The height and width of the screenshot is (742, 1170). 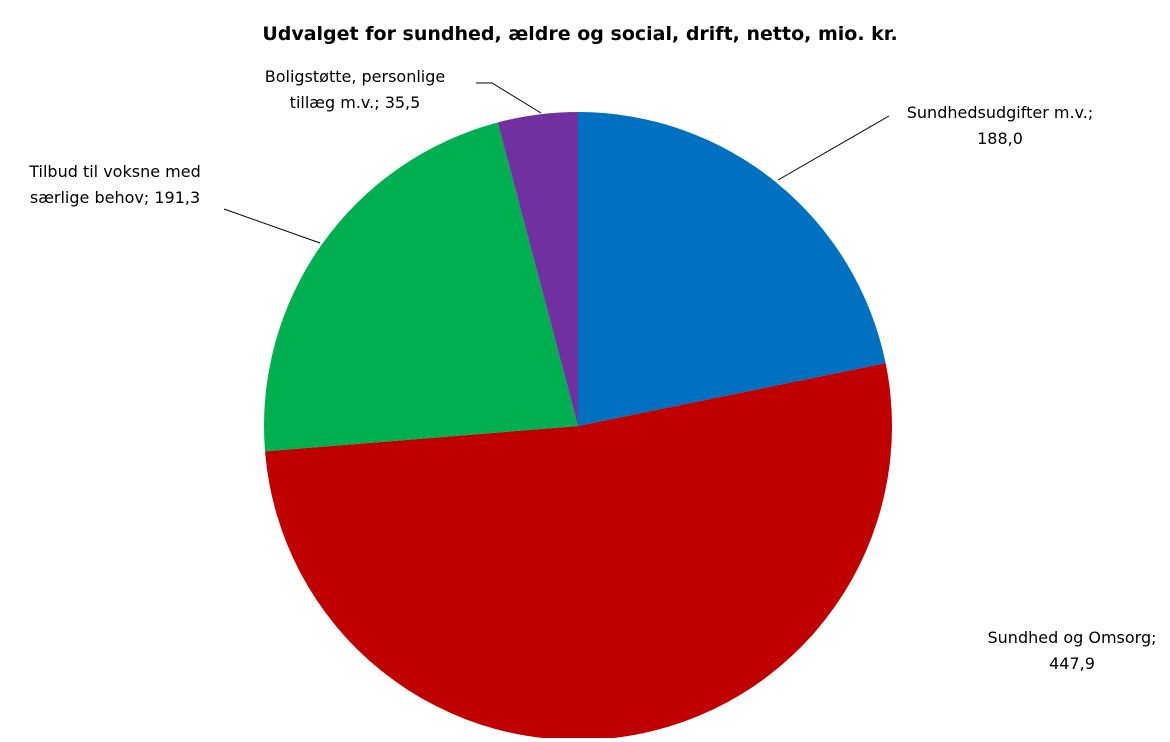 I want to click on data-label: Sundhedsudgifter m.v.; 188,0, so click(x=1000, y=125).